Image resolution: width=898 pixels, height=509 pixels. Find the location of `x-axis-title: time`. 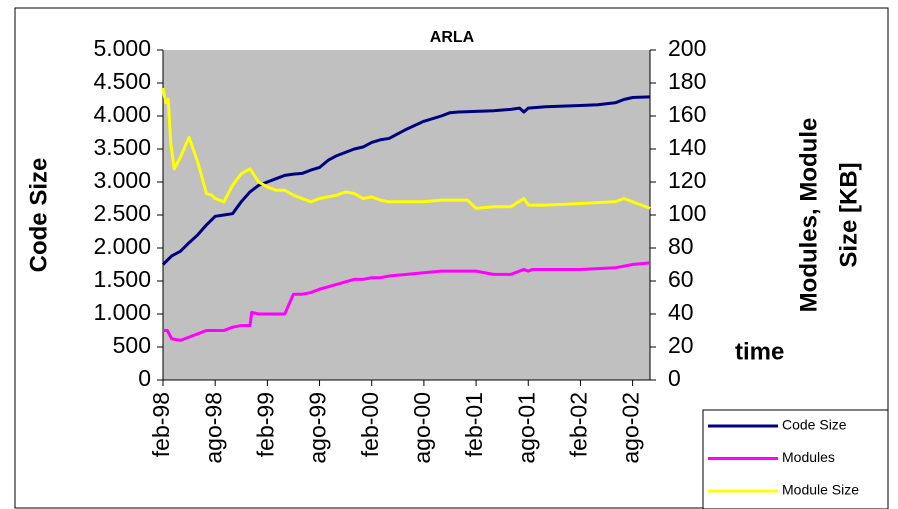

x-axis-title: time is located at coordinates (759, 351).